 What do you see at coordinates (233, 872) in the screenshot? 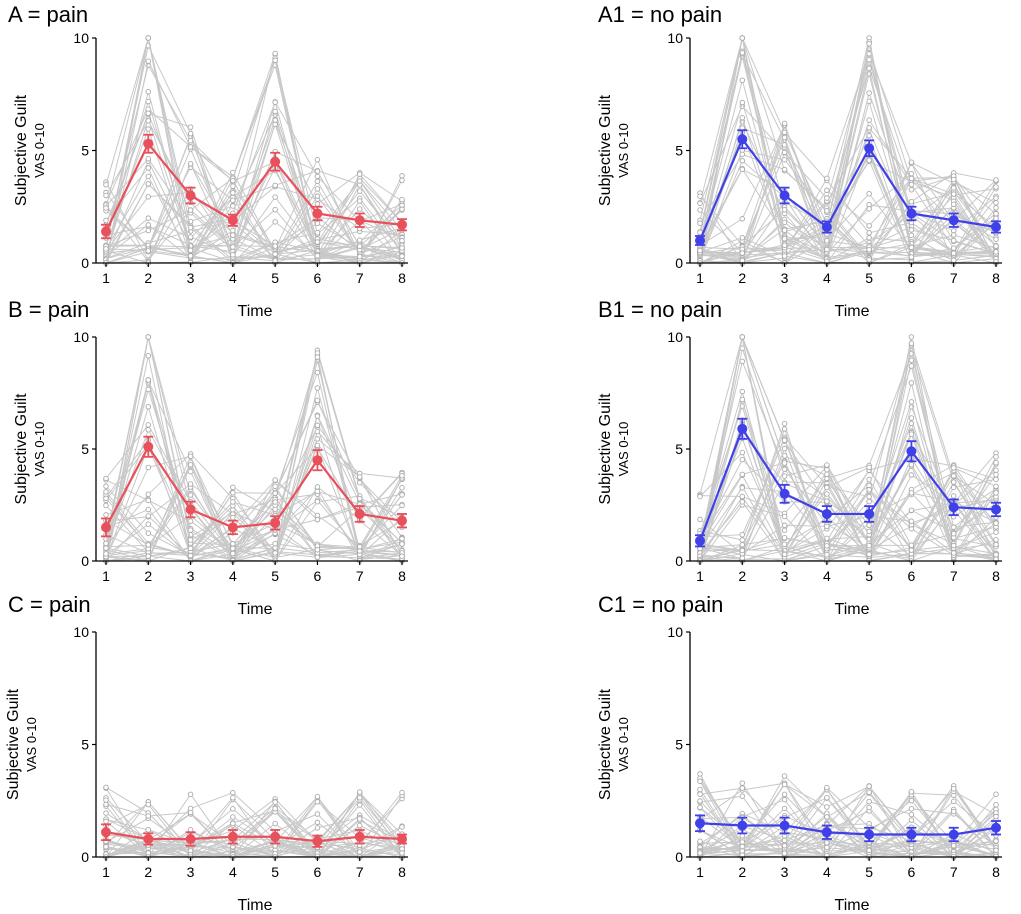
I see `x-tick-label: 4` at bounding box center [233, 872].